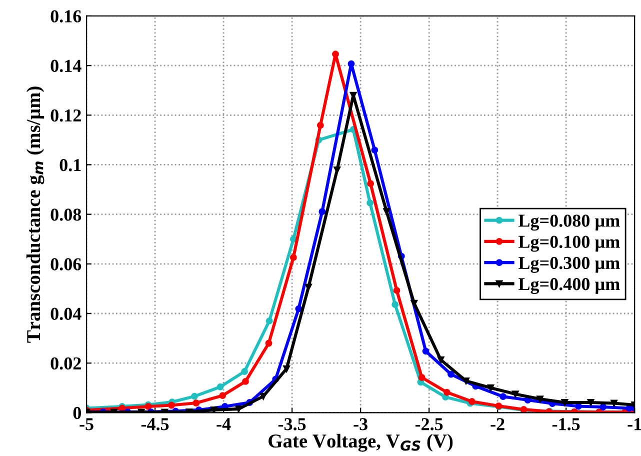 This screenshot has height=456, width=641. Describe the element at coordinates (70, 165) in the screenshot. I see `y-tick-label: 0.1` at that location.